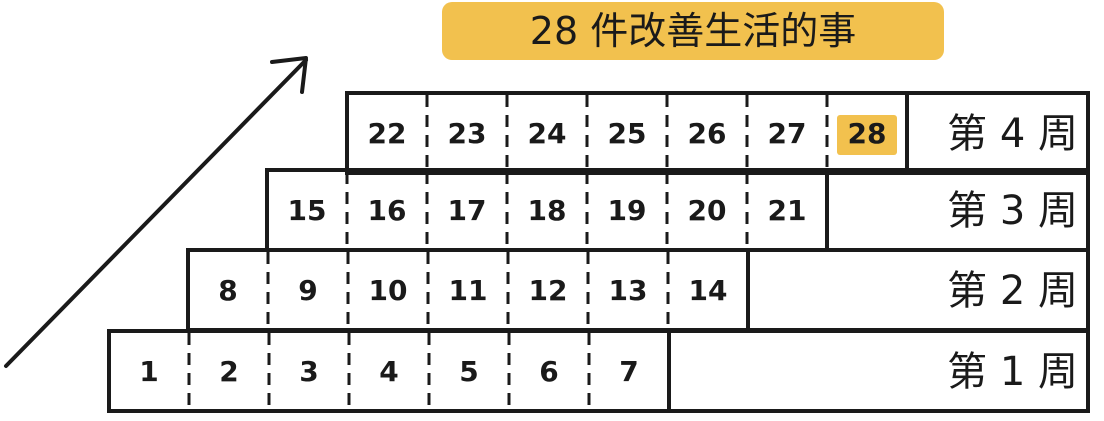 The width and height of the screenshot is (1104, 421). I want to click on day-number-17: 17, so click(467, 210).